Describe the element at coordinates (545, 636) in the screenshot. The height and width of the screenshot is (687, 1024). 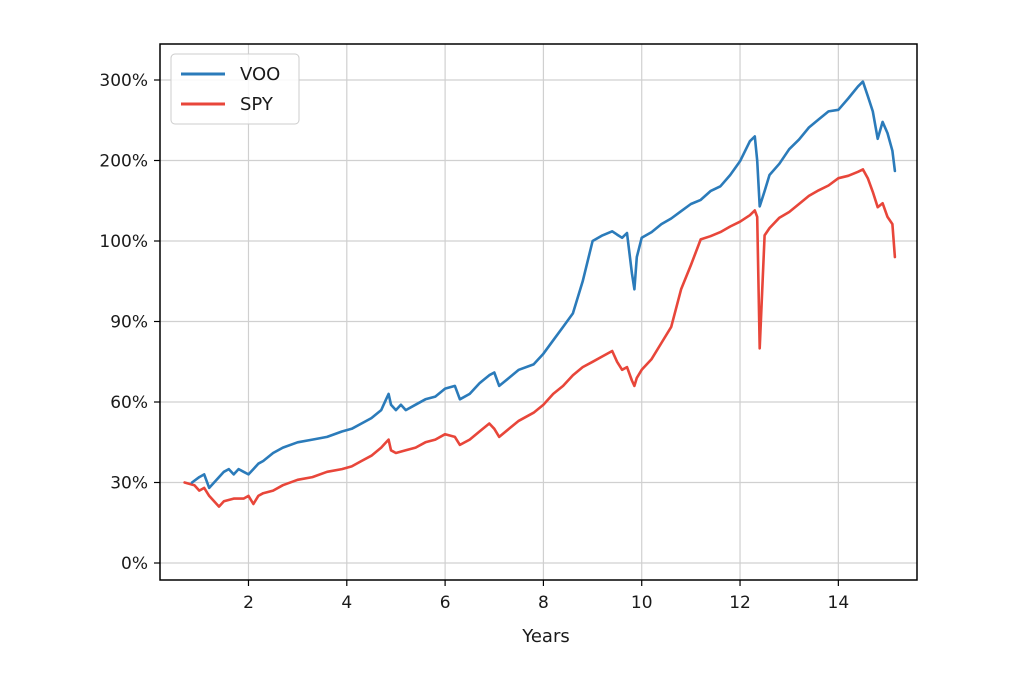
I see `x-axis-title: Years` at that location.